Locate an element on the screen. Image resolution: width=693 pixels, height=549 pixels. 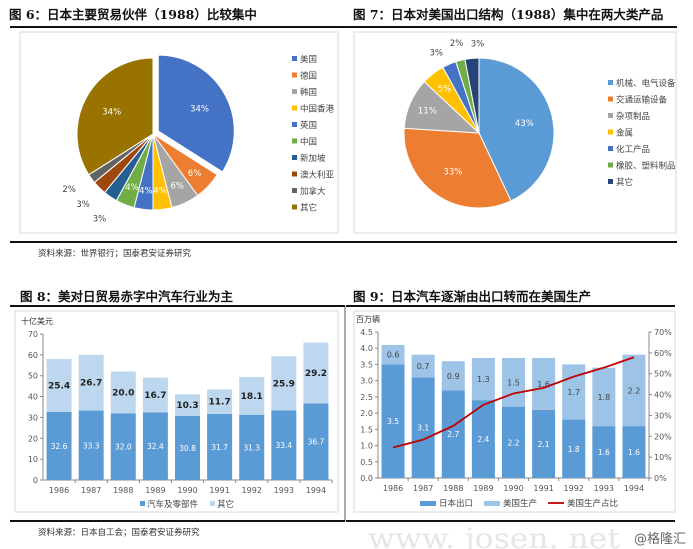
legend-label-金属: 金属 is located at coordinates (624, 133).